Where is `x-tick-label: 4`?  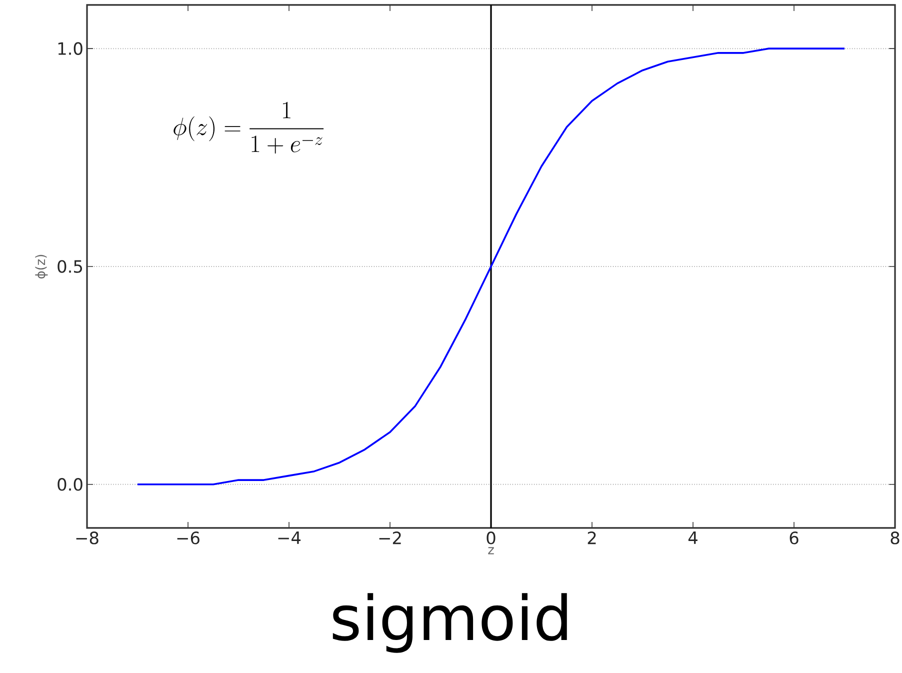
x-tick-label: 4 is located at coordinates (693, 538).